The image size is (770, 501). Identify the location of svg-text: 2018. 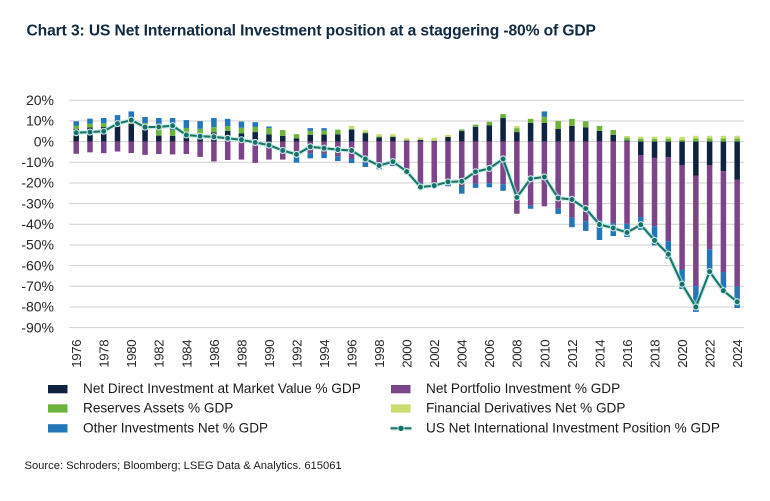
(654, 354).